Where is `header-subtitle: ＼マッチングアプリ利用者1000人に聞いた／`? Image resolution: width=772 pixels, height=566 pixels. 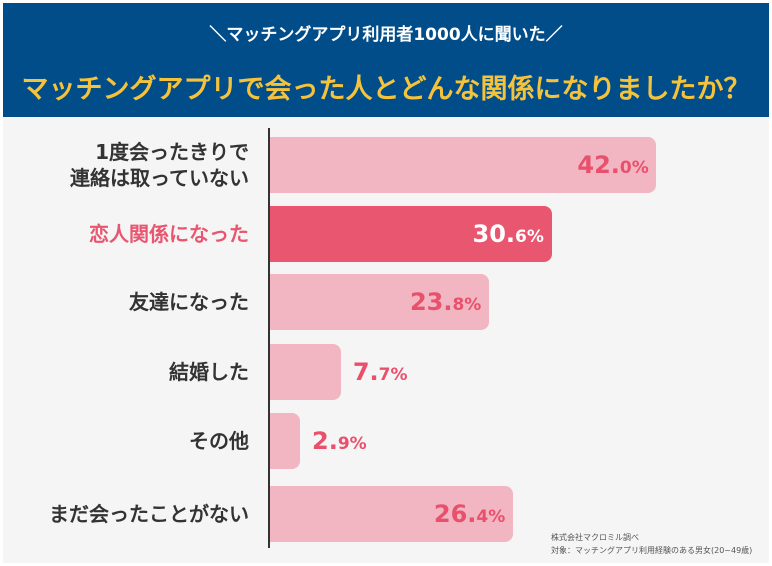 header-subtitle: ＼マッチングアプリ利用者1000人に聞いた／ is located at coordinates (386, 35).